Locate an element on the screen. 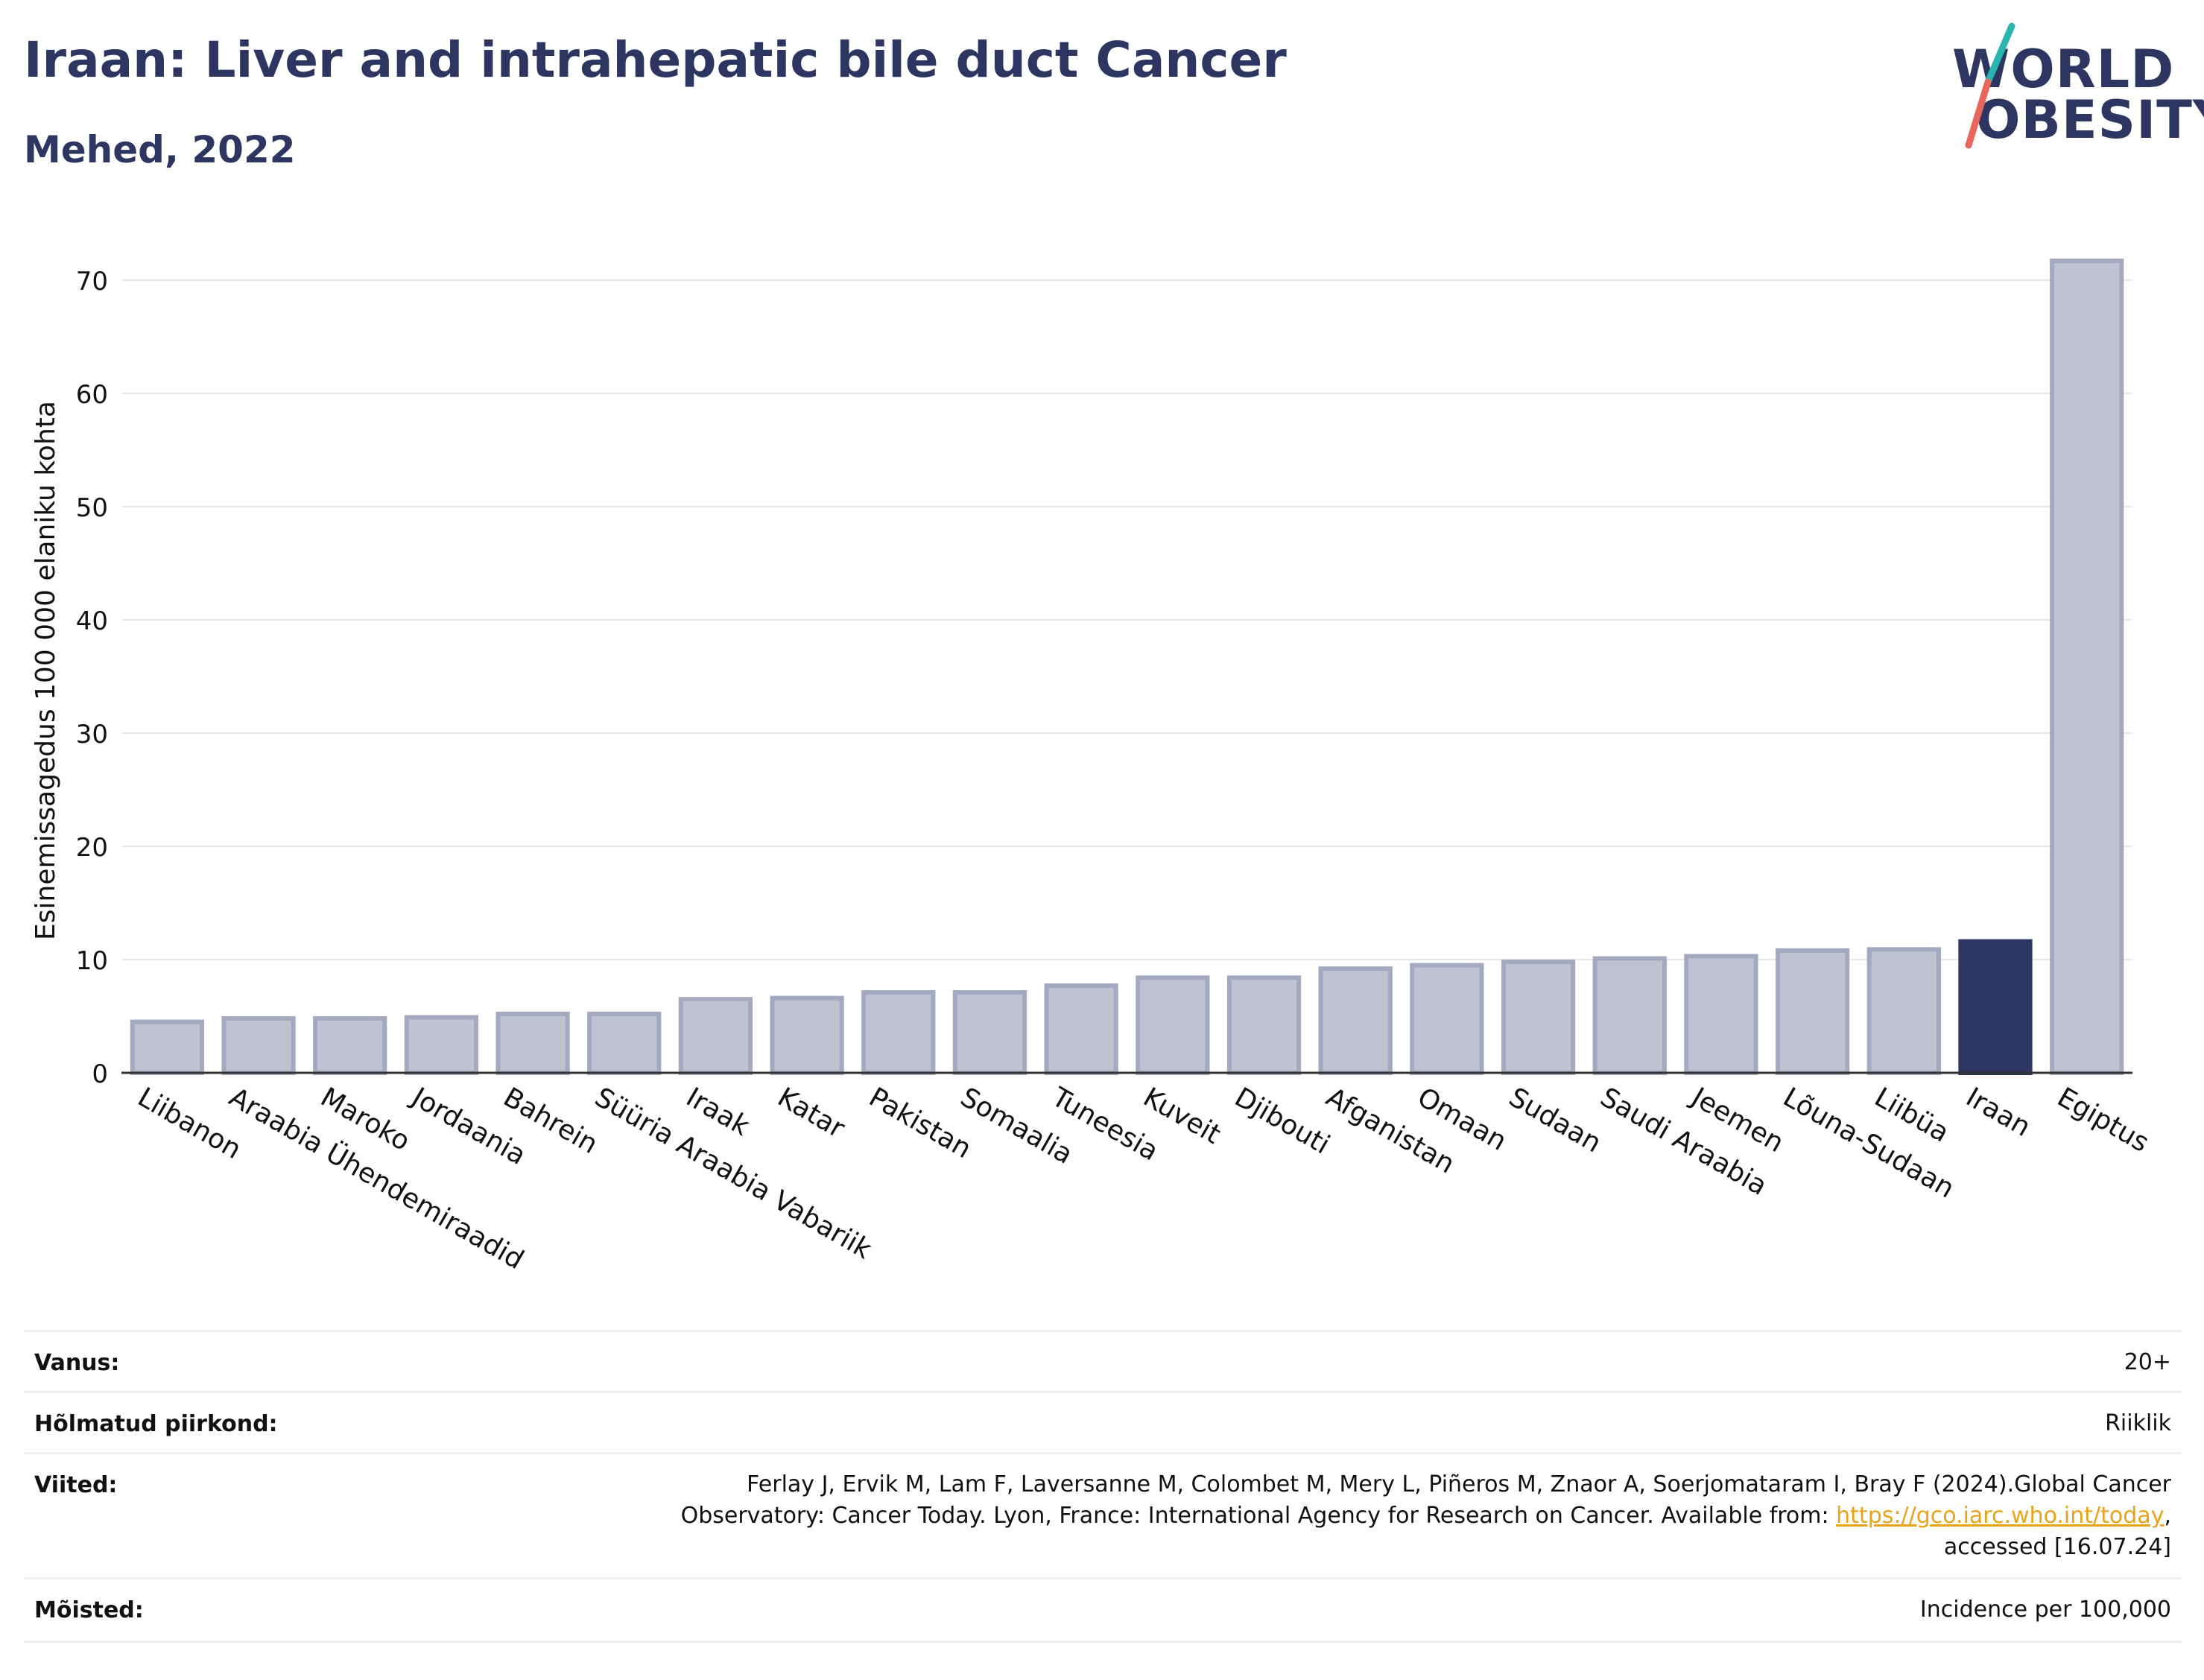 The image size is (2204, 1680). meta-row-coverage: Hõlmatud piirkond: Riiklik is located at coordinates (1103, 1422).